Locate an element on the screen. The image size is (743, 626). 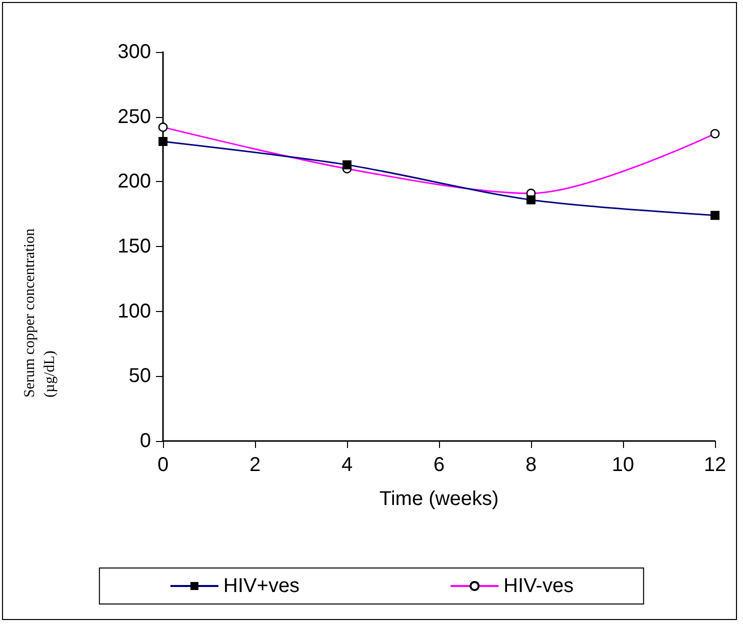
legend-label: HIV+ves is located at coordinates (261, 586).